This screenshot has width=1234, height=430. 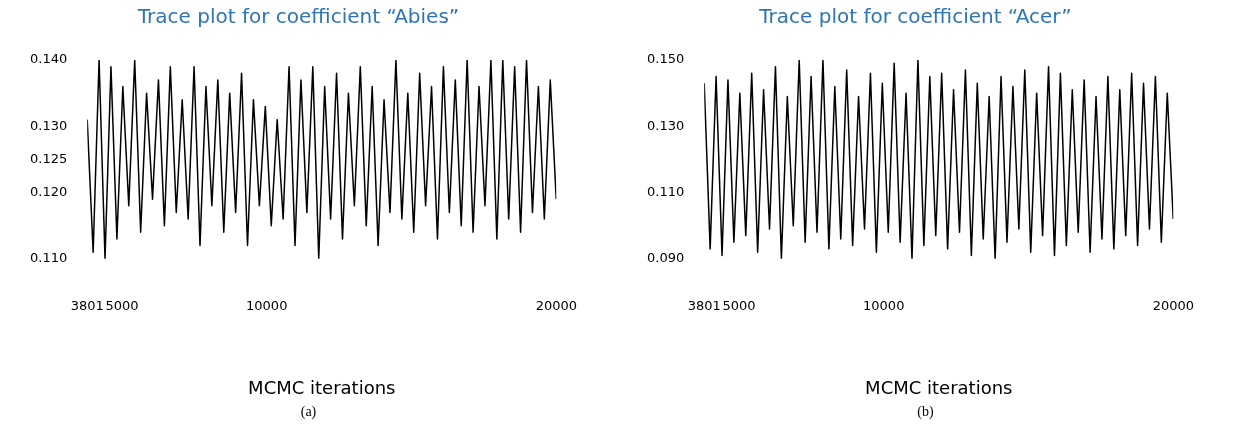 What do you see at coordinates (666, 59) in the screenshot?
I see `y-tick-label: 0.150` at bounding box center [666, 59].